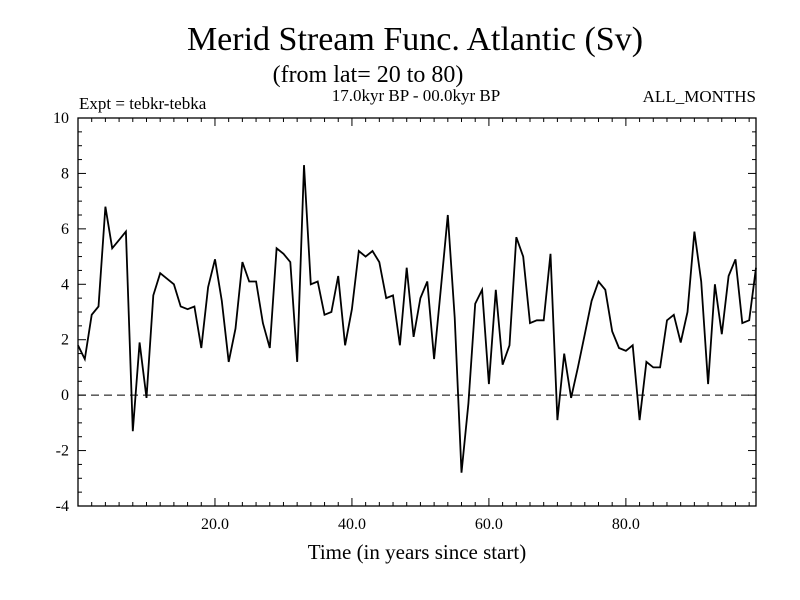 The height and width of the screenshot is (600, 800). What do you see at coordinates (62, 451) in the screenshot?
I see `y-tick-label: -2` at bounding box center [62, 451].